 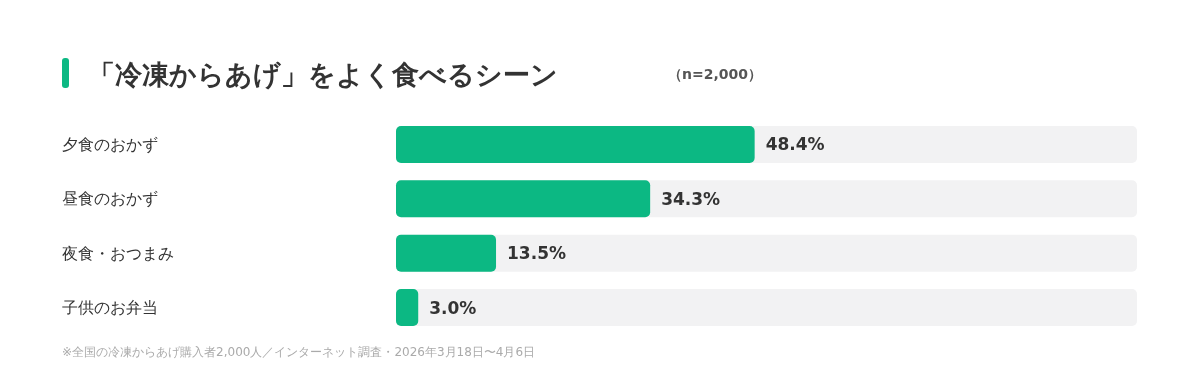 What do you see at coordinates (691, 198) in the screenshot?
I see `data-label: 34.3%` at bounding box center [691, 198].